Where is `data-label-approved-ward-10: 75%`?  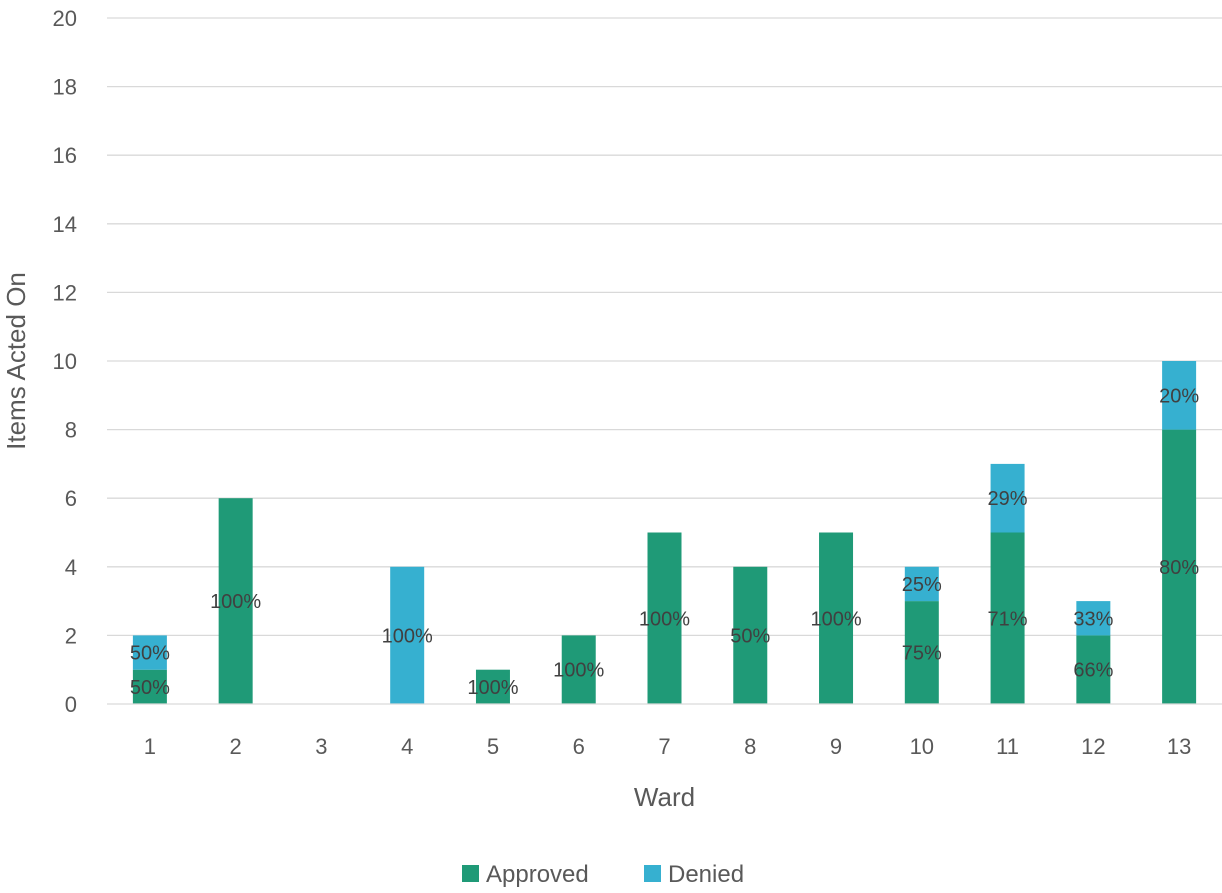
data-label-approved-ward-10: 75% is located at coordinates (922, 654).